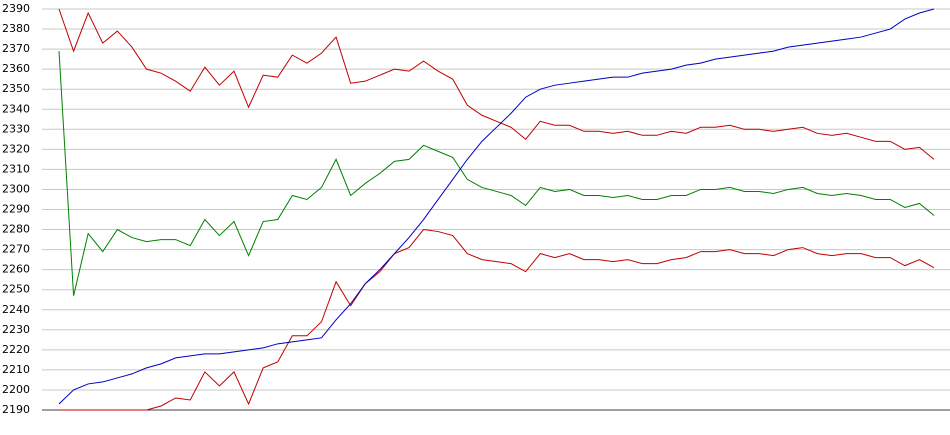 This screenshot has width=950, height=435. Describe the element at coordinates (16, 28) in the screenshot. I see `y-tick-label: 2380` at that location.